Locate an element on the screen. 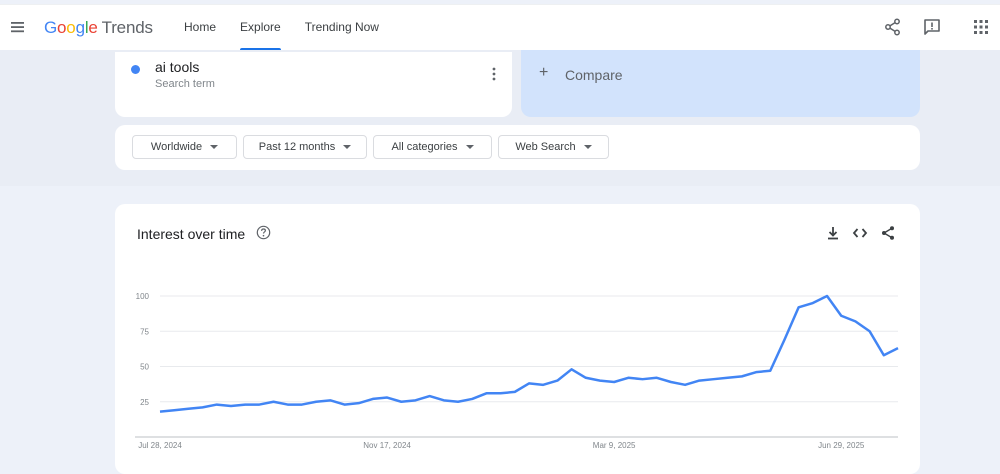 This screenshot has height=474, width=1000. y-tick-label: 75 is located at coordinates (144, 331).